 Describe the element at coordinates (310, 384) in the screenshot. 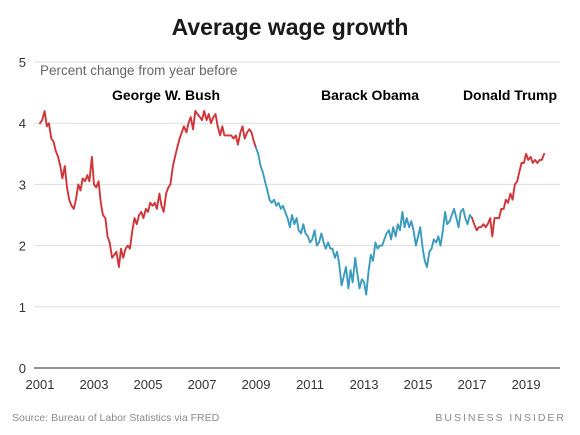

I see `x-tick-label: 2011` at that location.